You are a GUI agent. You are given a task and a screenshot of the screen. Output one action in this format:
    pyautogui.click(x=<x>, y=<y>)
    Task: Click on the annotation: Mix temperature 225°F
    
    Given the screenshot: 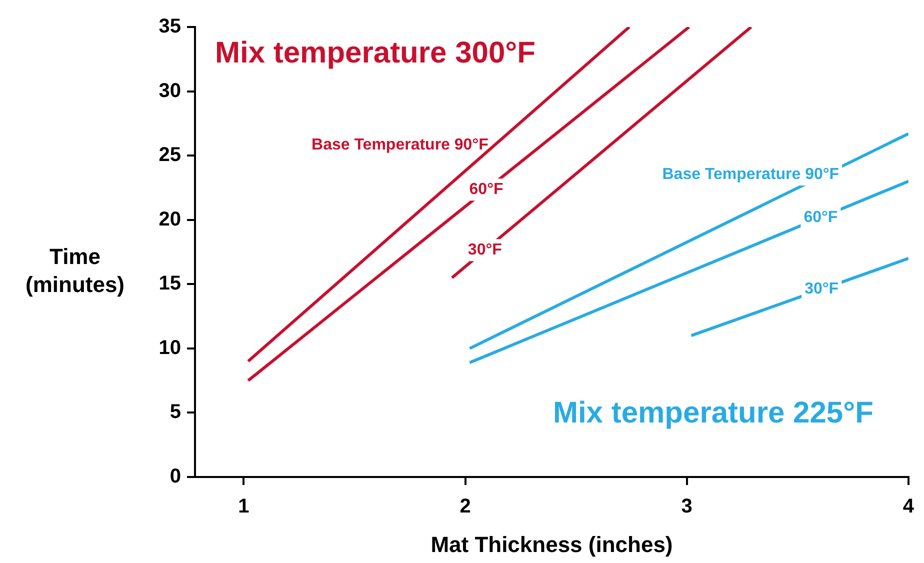 What is the action you would take?
    pyautogui.click(x=713, y=413)
    